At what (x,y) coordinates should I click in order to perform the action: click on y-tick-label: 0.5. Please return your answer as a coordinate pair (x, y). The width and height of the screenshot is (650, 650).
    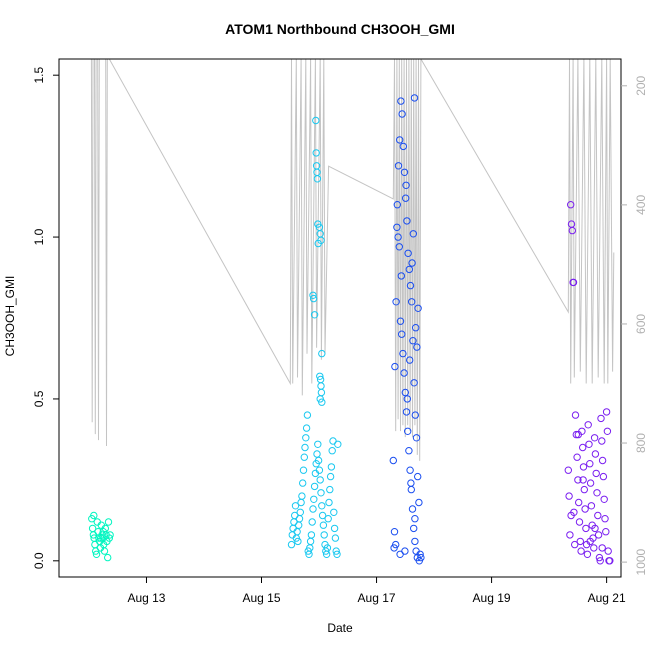
    Looking at the image, I should click on (39, 398).